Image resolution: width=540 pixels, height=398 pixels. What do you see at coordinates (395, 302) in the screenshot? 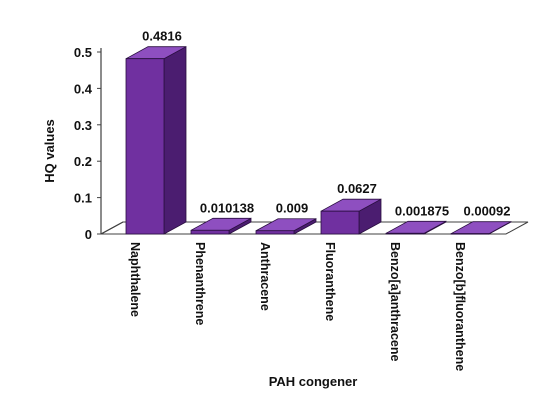
I see `category-label: Benzo[a]anthracene` at bounding box center [395, 302].